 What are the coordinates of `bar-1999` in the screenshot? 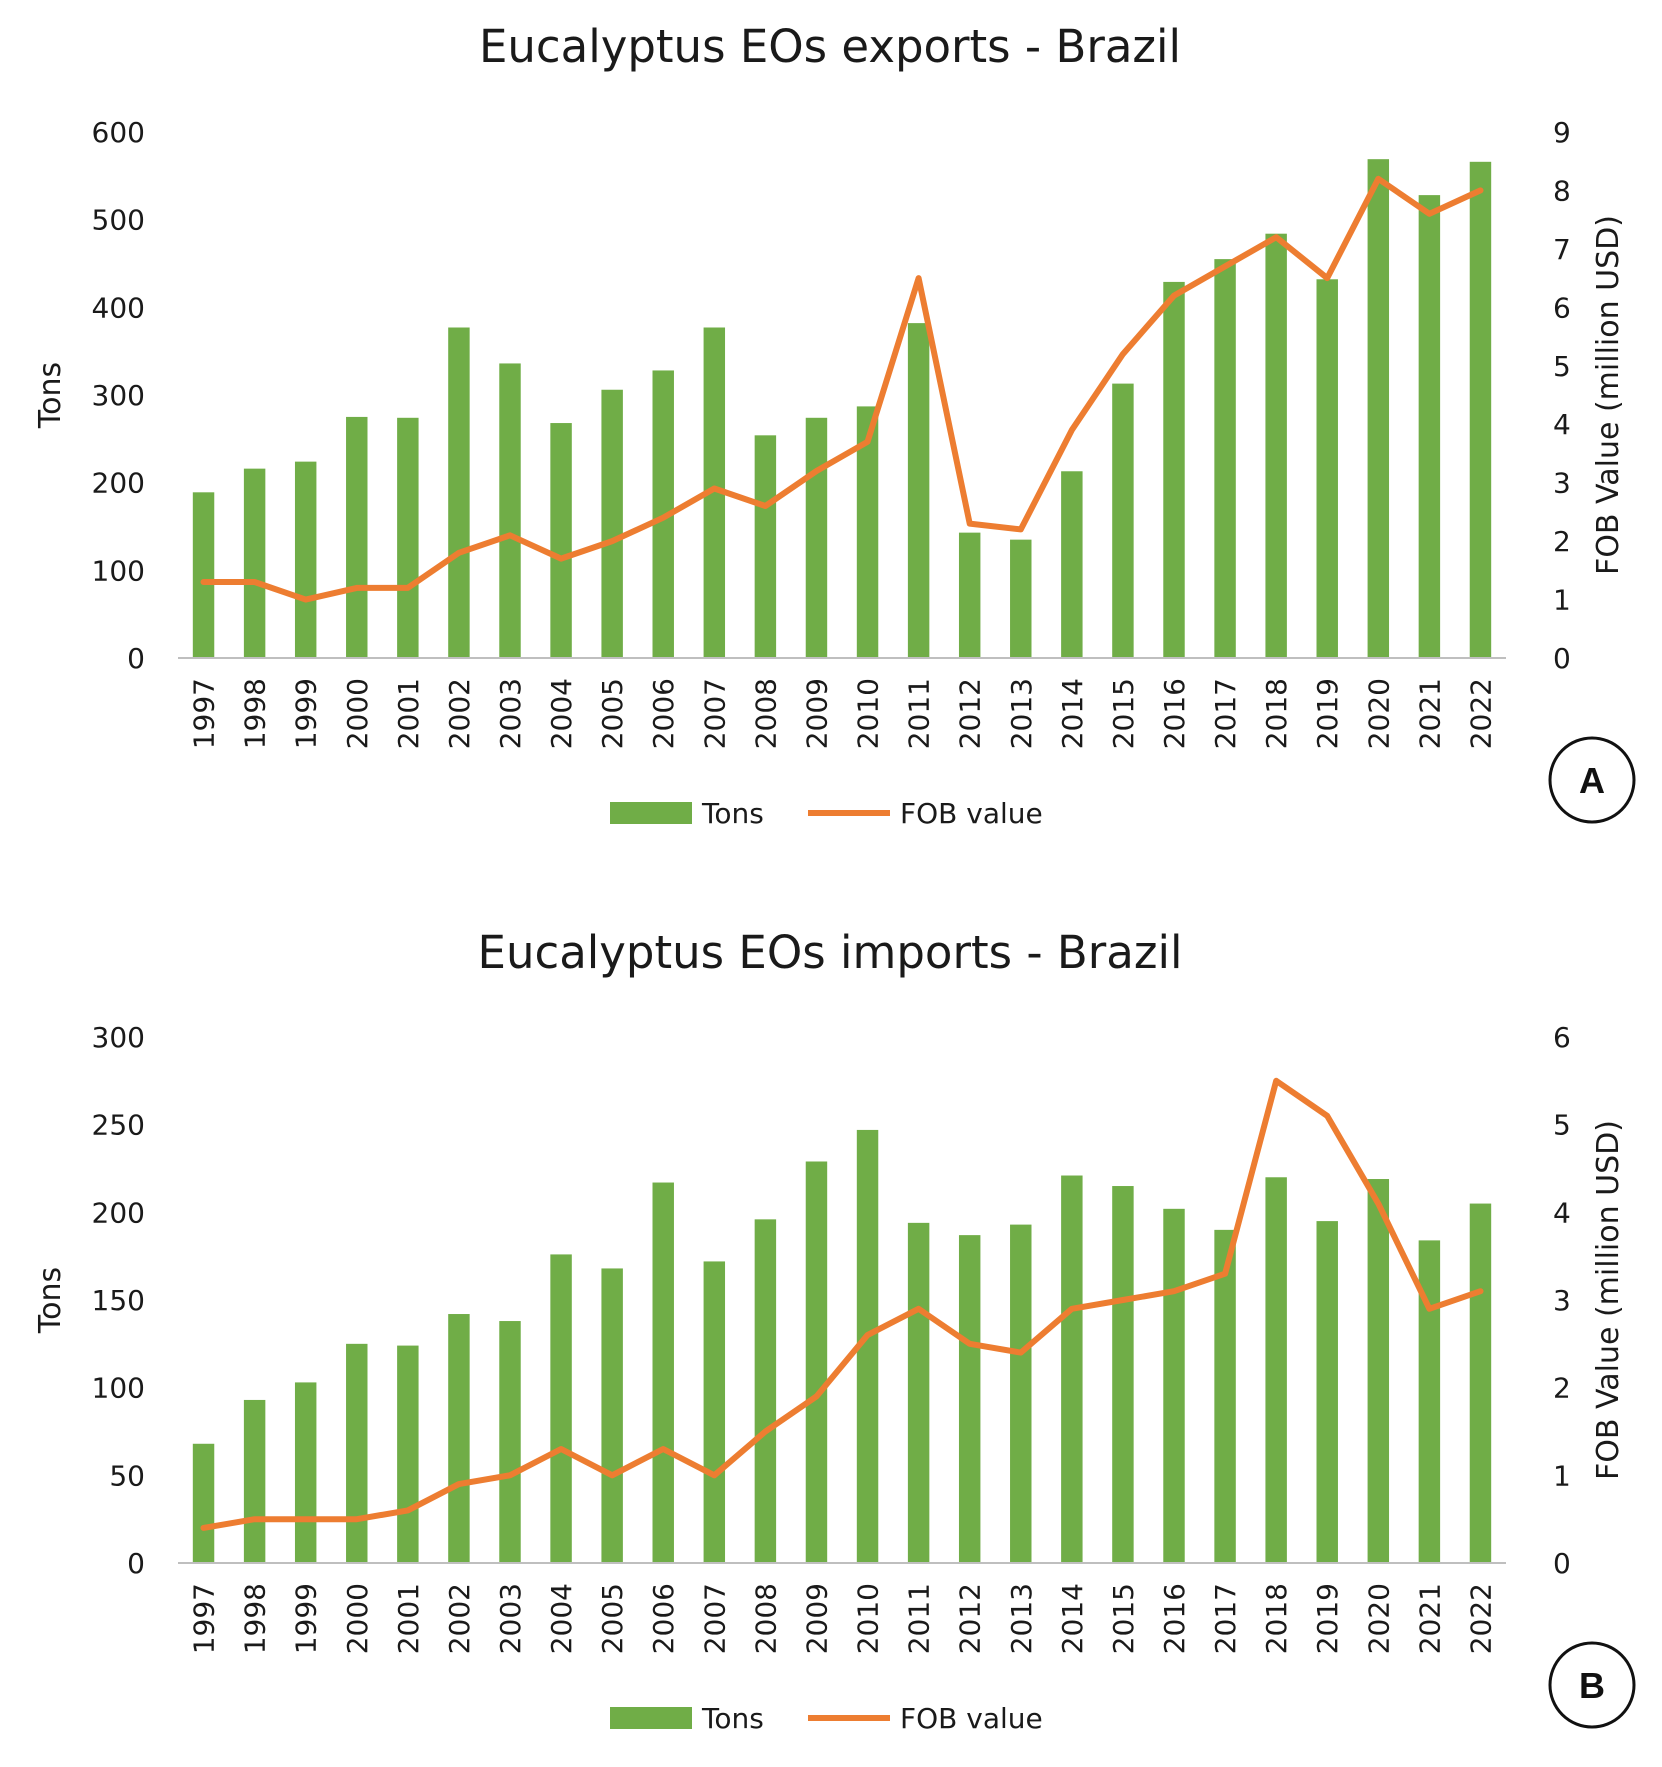 It's located at (305, 1472).